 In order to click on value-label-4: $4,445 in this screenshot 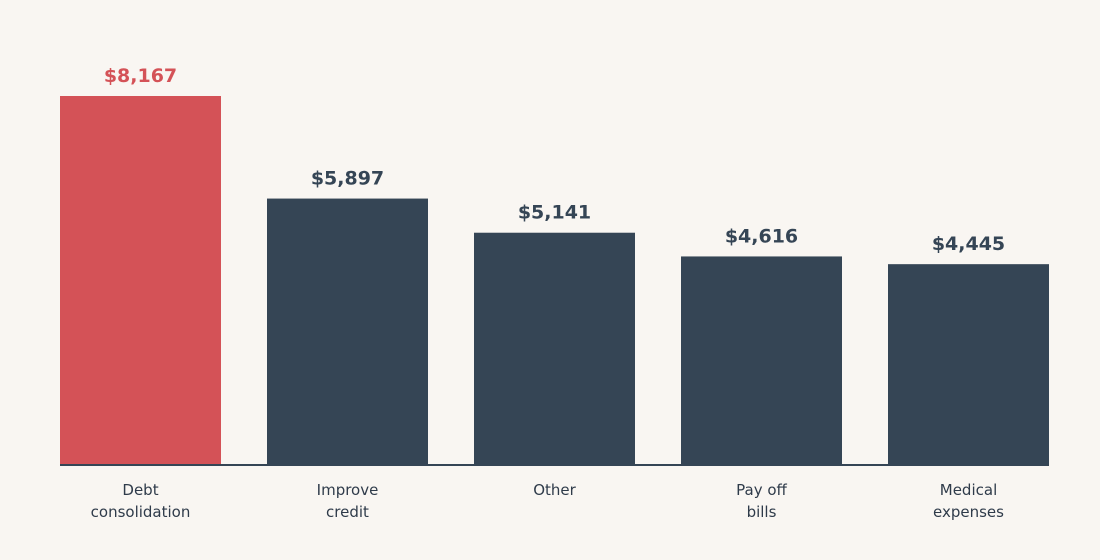, I will do `click(968, 244)`.